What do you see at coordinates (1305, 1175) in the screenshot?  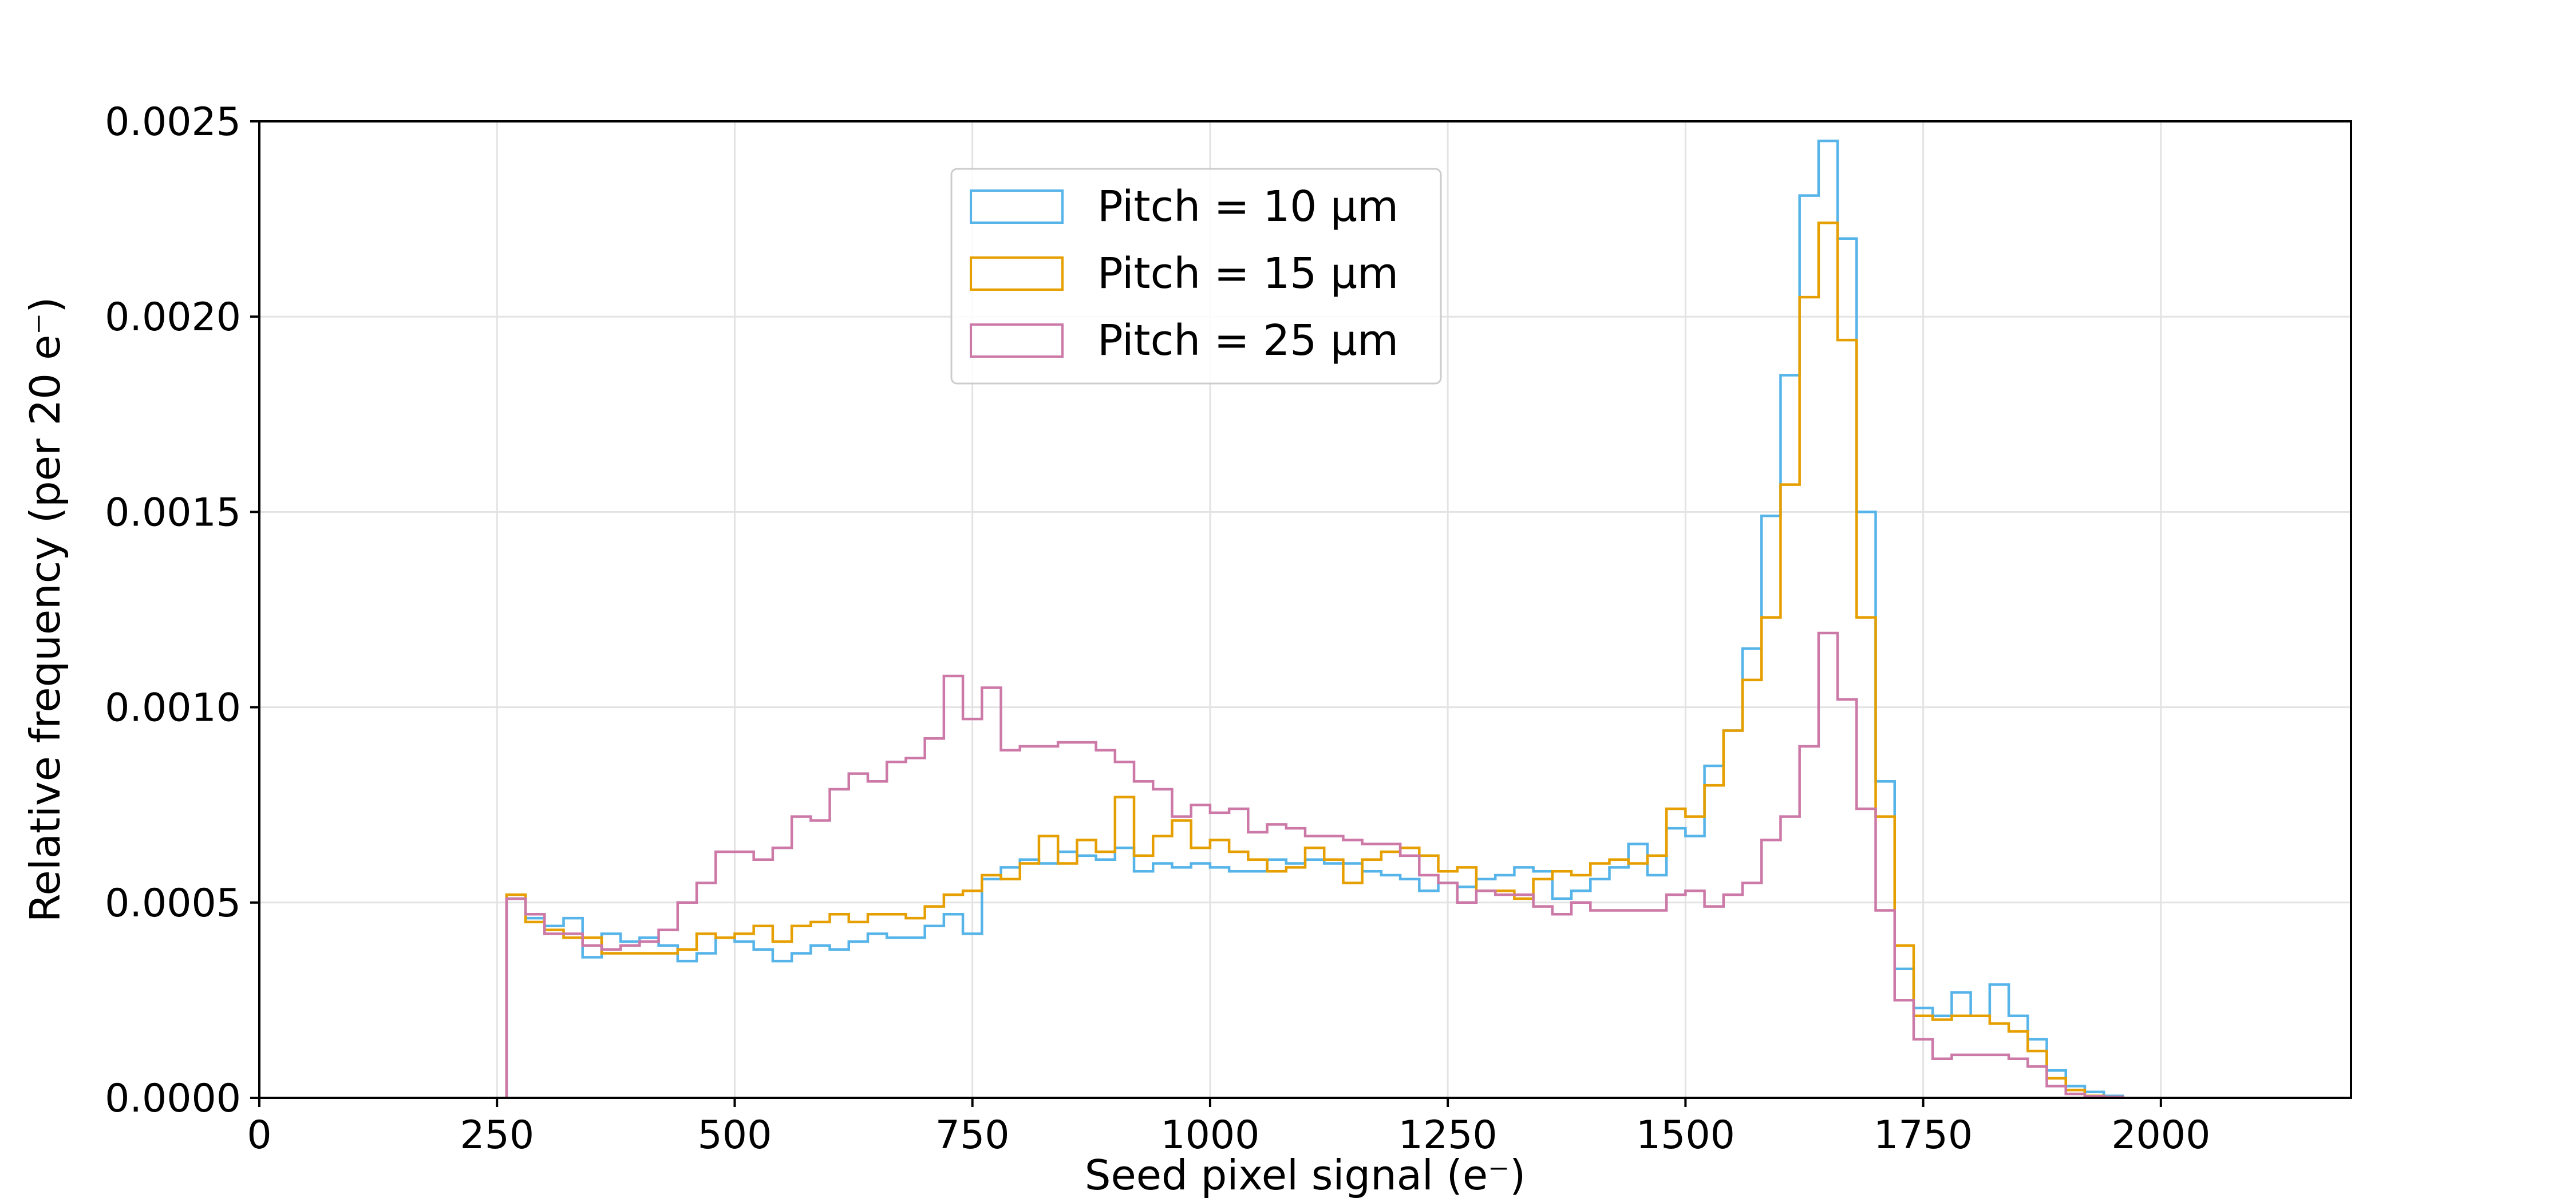 I see `x-axis-label: Seed pixel signal (e⁻)` at bounding box center [1305, 1175].